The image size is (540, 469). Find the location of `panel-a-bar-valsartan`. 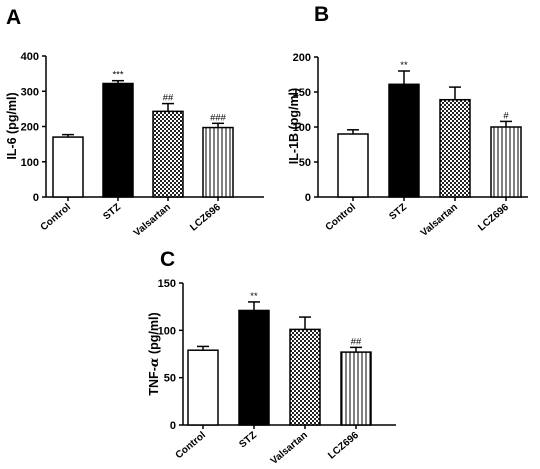

panel-a-bar-valsartan is located at coordinates (168, 154).